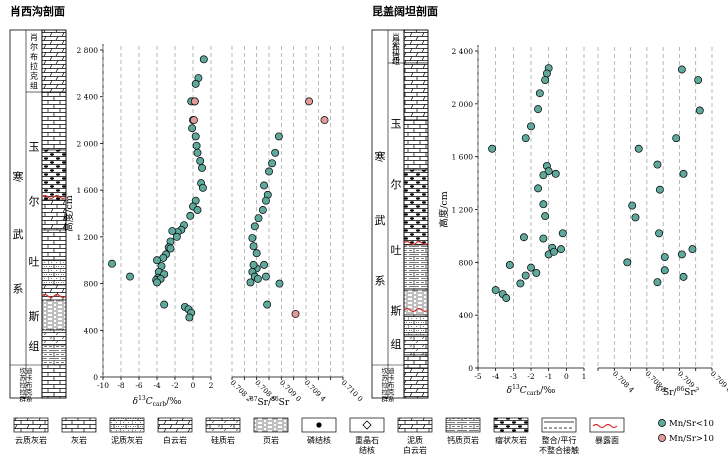 The width and height of the screenshot is (728, 462). Describe the element at coordinates (623, 382) in the screenshot. I see `x-tick-label: 0.708 4` at that location.